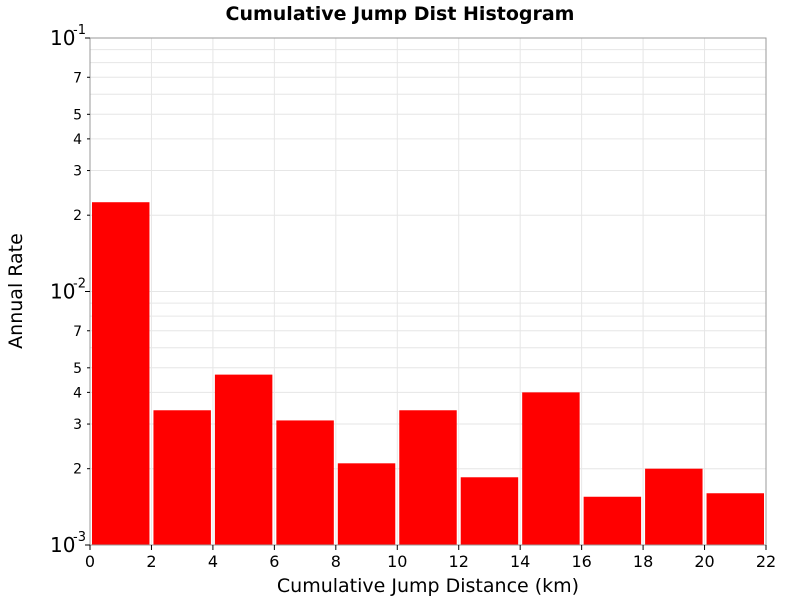 This screenshot has height=604, width=800. I want to click on y-decade-exponent: -3, so click(79, 537).